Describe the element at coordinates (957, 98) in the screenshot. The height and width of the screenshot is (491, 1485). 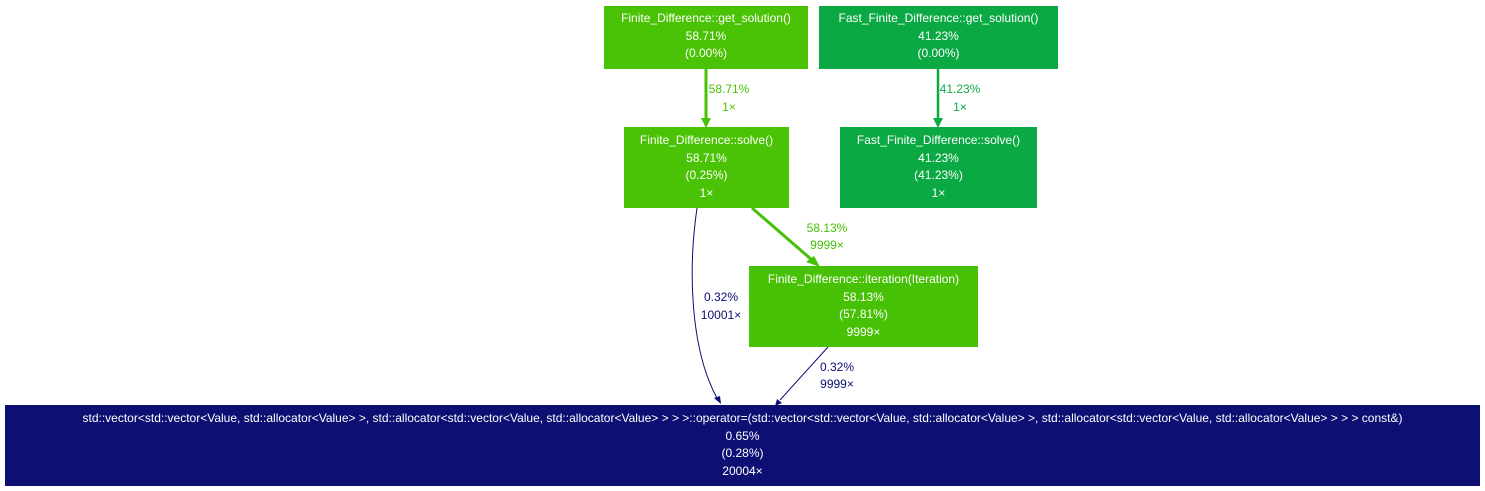
I see `edge-ffd-get-solution-to-solve: 41.23% 1×` at that location.